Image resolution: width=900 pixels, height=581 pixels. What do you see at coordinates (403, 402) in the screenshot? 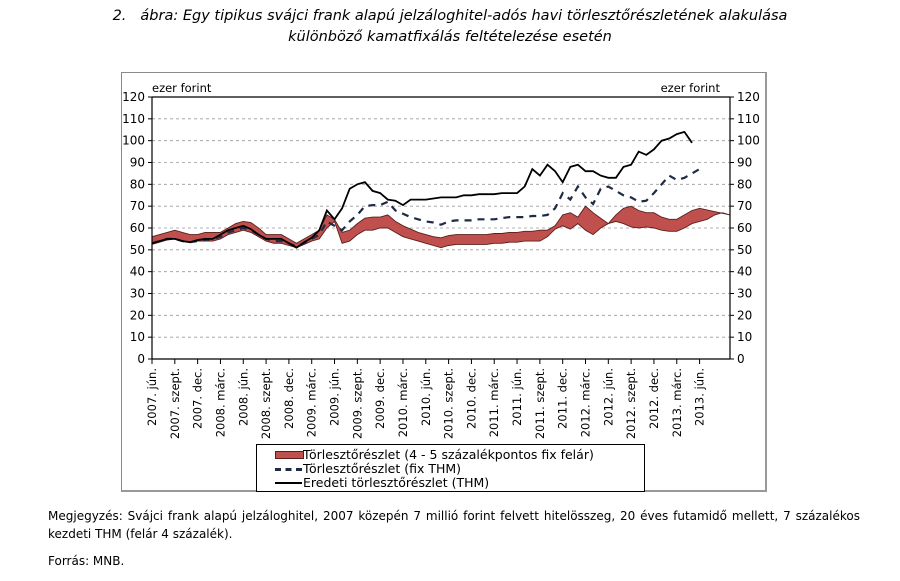
I see `x-tick-label: 2010. márc.` at bounding box center [403, 402].